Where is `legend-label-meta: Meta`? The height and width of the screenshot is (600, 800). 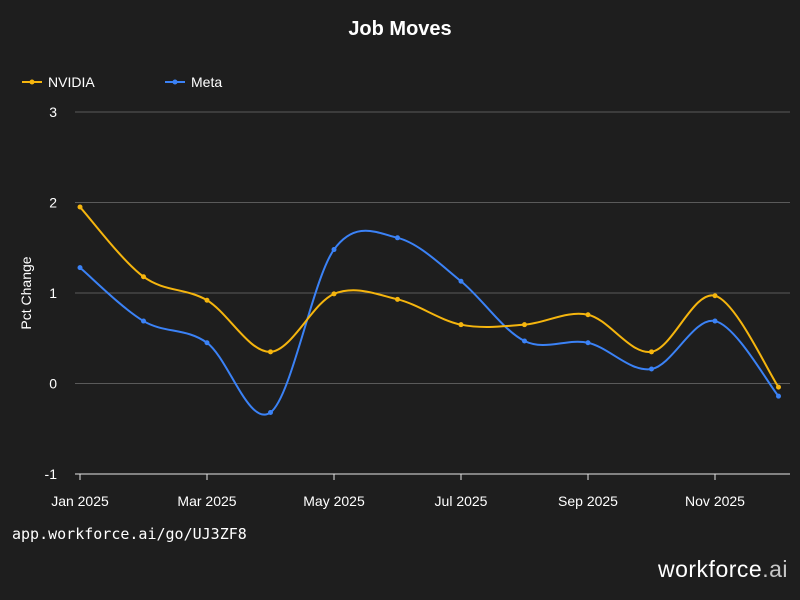 legend-label-meta: Meta is located at coordinates (206, 82).